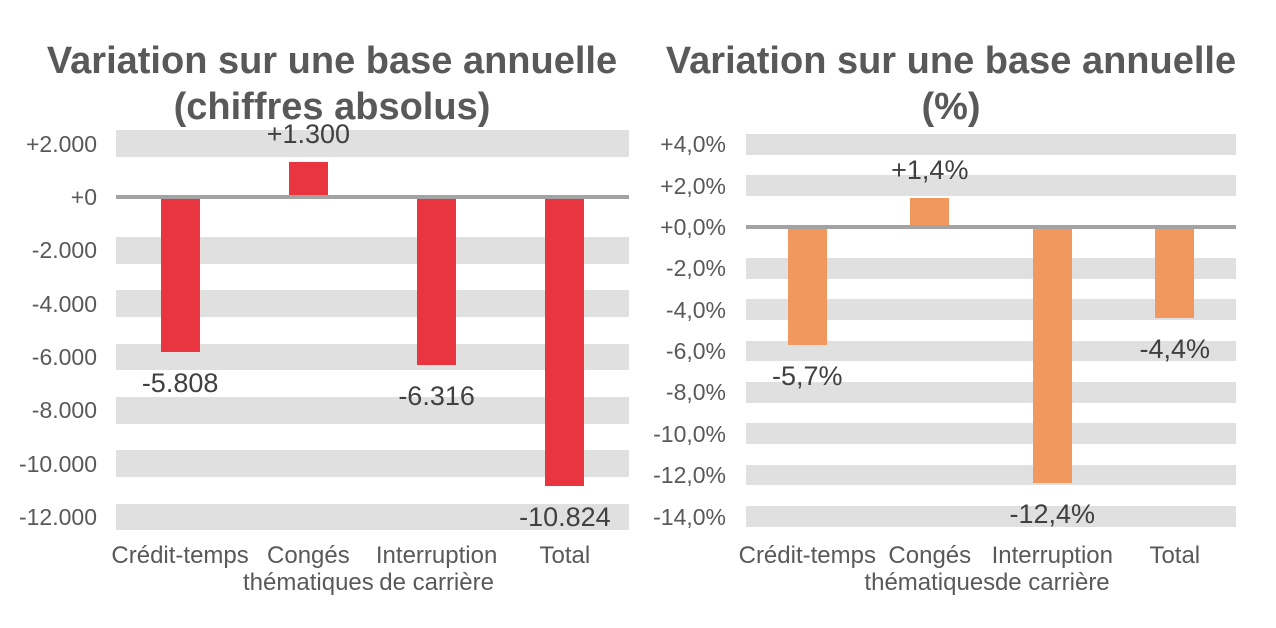 This screenshot has width=1276, height=628. What do you see at coordinates (1052, 514) in the screenshot?
I see `data-label: -12,4%` at bounding box center [1052, 514].